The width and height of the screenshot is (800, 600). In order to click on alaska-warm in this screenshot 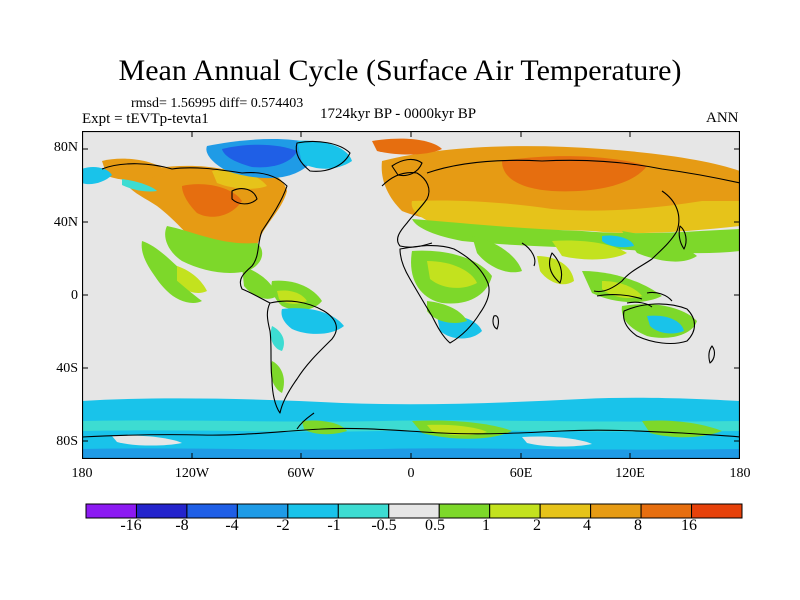, I will do `click(134, 169)`.